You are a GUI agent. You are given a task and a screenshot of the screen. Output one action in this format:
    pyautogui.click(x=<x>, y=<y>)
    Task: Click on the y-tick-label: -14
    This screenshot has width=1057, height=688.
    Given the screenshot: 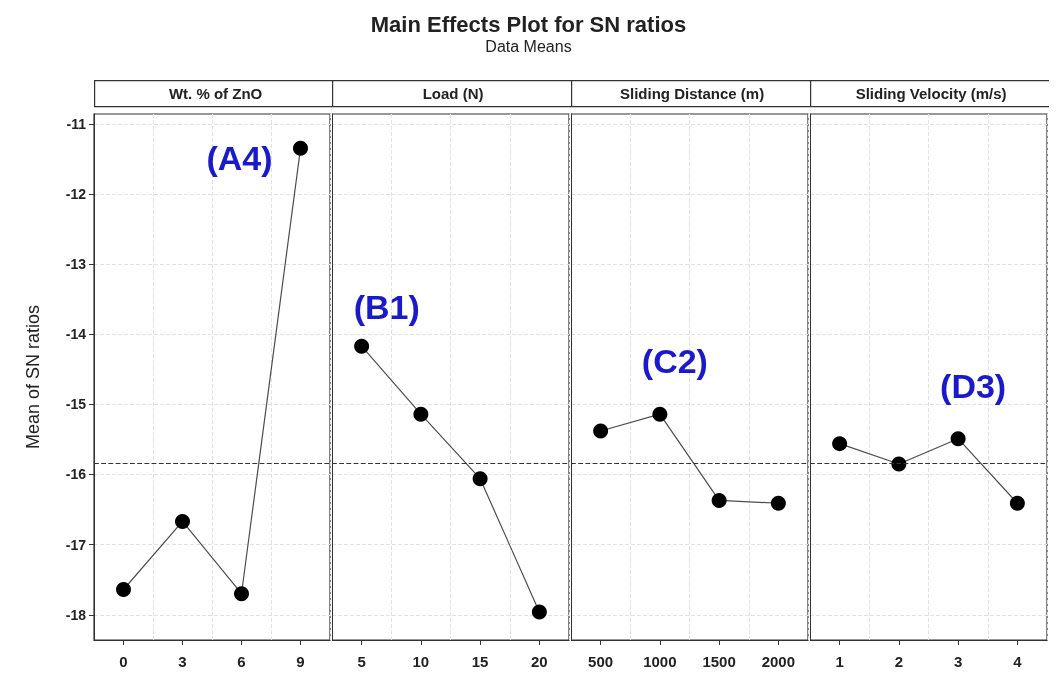 What is the action you would take?
    pyautogui.click(x=76, y=334)
    